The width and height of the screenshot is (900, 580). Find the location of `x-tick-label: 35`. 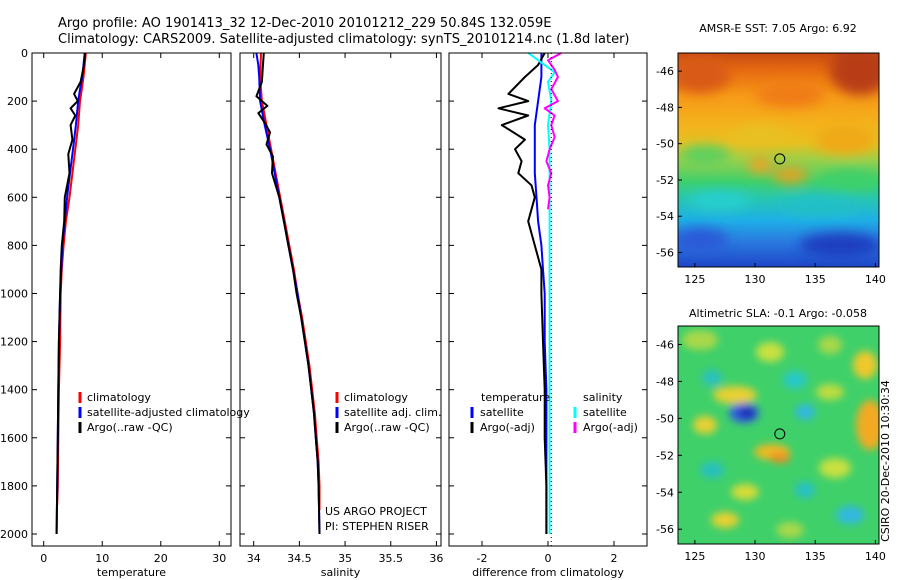

x-tick-label: 35 is located at coordinates (345, 558).